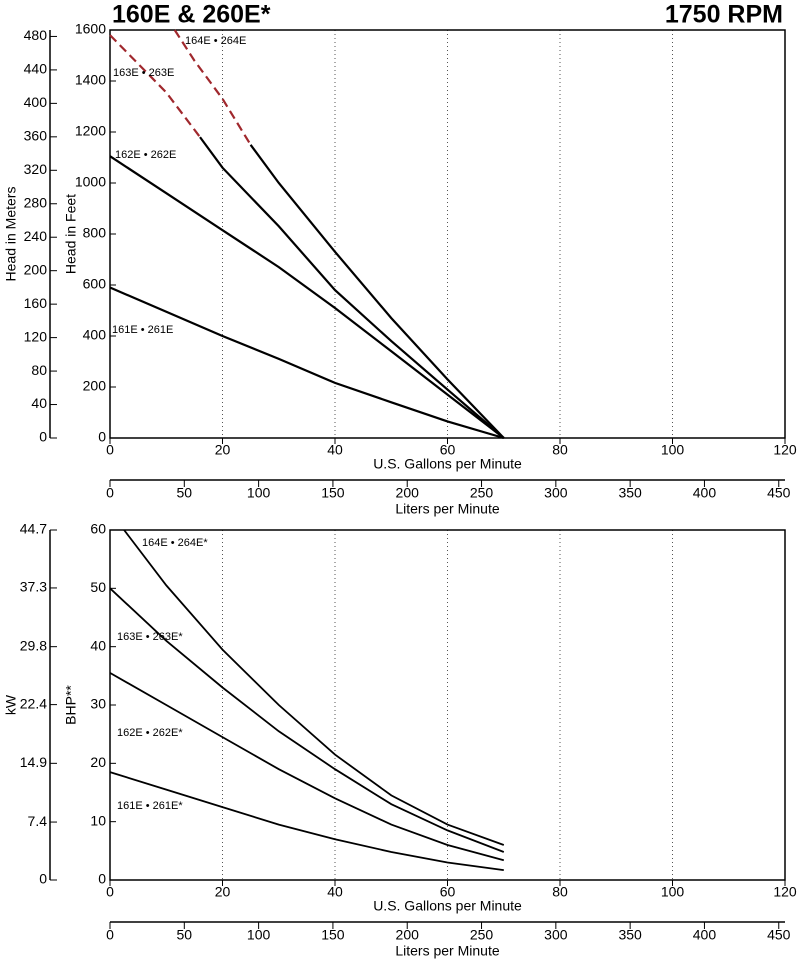 This screenshot has height=963, width=800. Describe the element at coordinates (215, 41) in the screenshot. I see `curve-label: 164E • 264E` at that location.